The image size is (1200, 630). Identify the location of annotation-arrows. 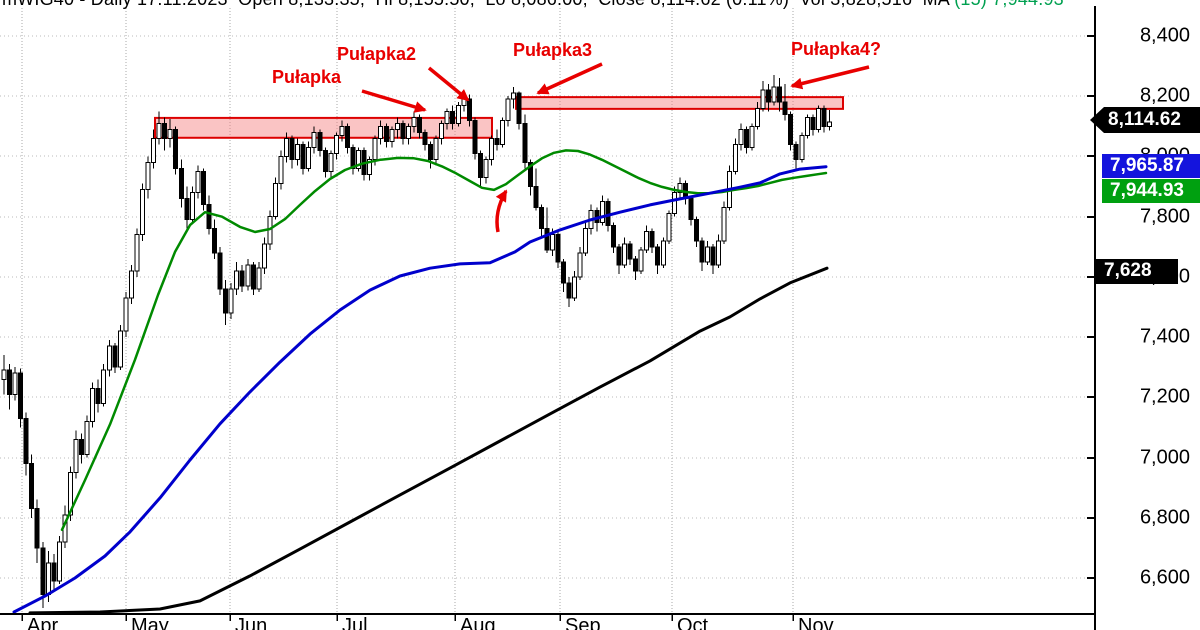
(615, 147).